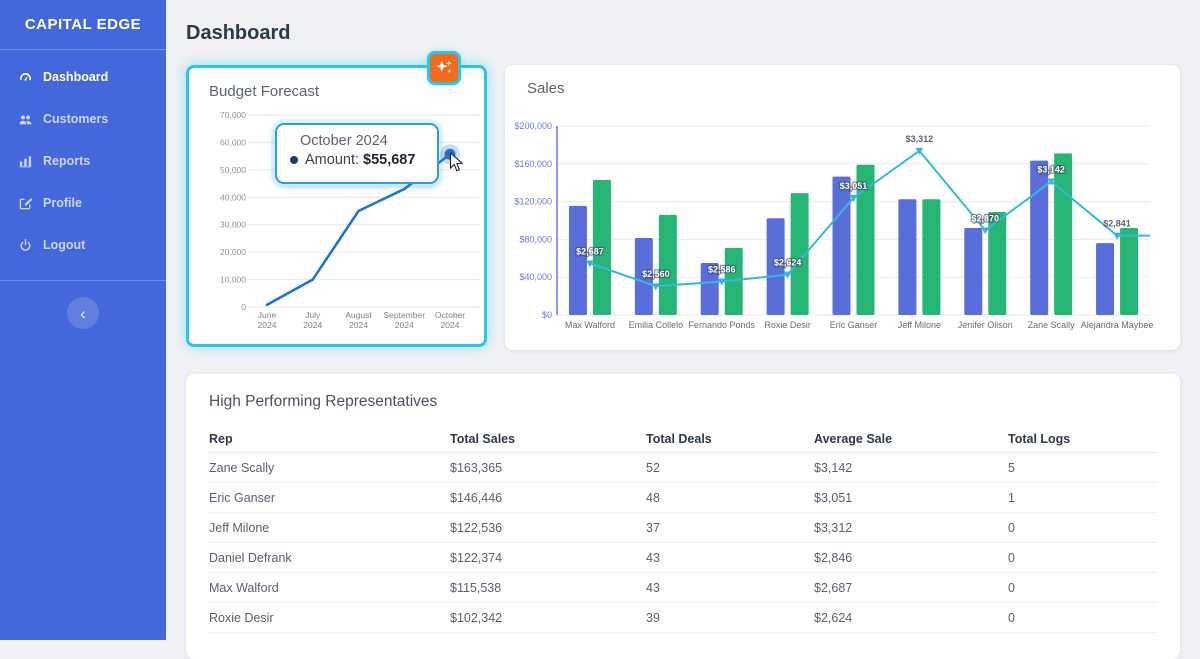 This screenshot has width=1200, height=659. What do you see at coordinates (1011, 467) in the screenshot?
I see `table-cell: 5` at bounding box center [1011, 467].